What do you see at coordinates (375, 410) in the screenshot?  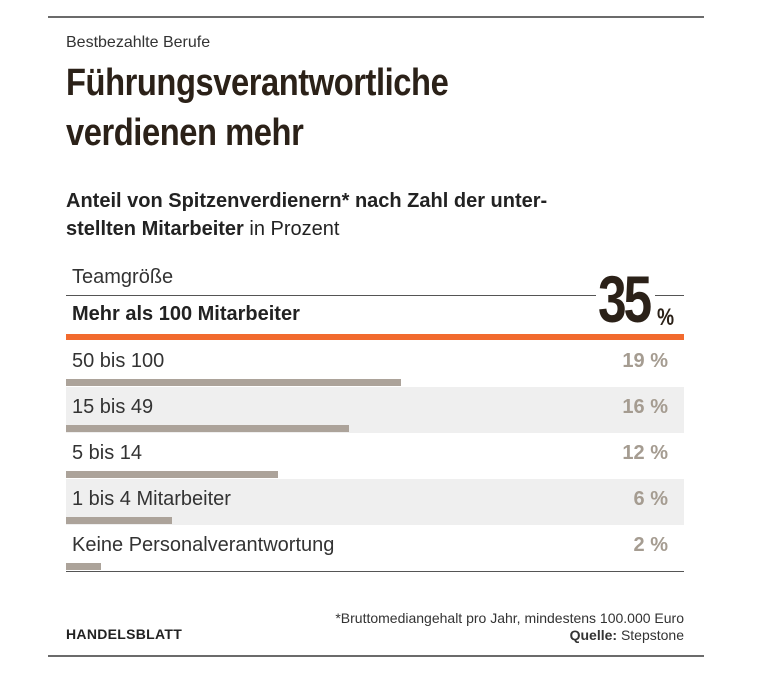 I see `bar-row: 15 bis 49 16 %` at bounding box center [375, 410].